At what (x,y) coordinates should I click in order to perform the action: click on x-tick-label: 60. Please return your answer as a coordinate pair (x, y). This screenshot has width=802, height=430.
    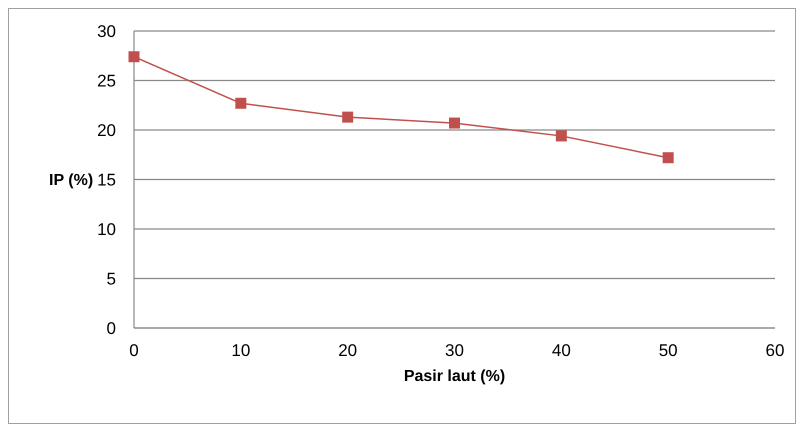
    Looking at the image, I should click on (775, 350).